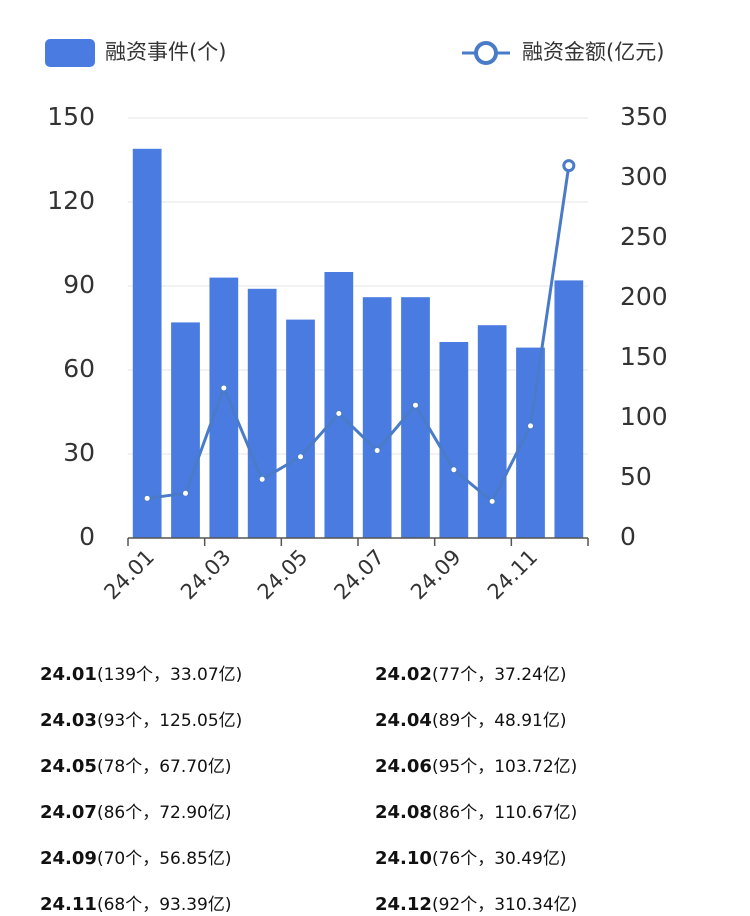 This screenshot has height=916, width=750. I want to click on detail: (77个，37.24亿), so click(499, 675).